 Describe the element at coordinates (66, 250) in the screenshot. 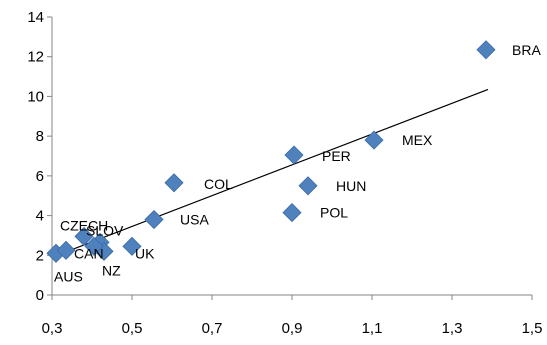

I see `data-point` at that location.